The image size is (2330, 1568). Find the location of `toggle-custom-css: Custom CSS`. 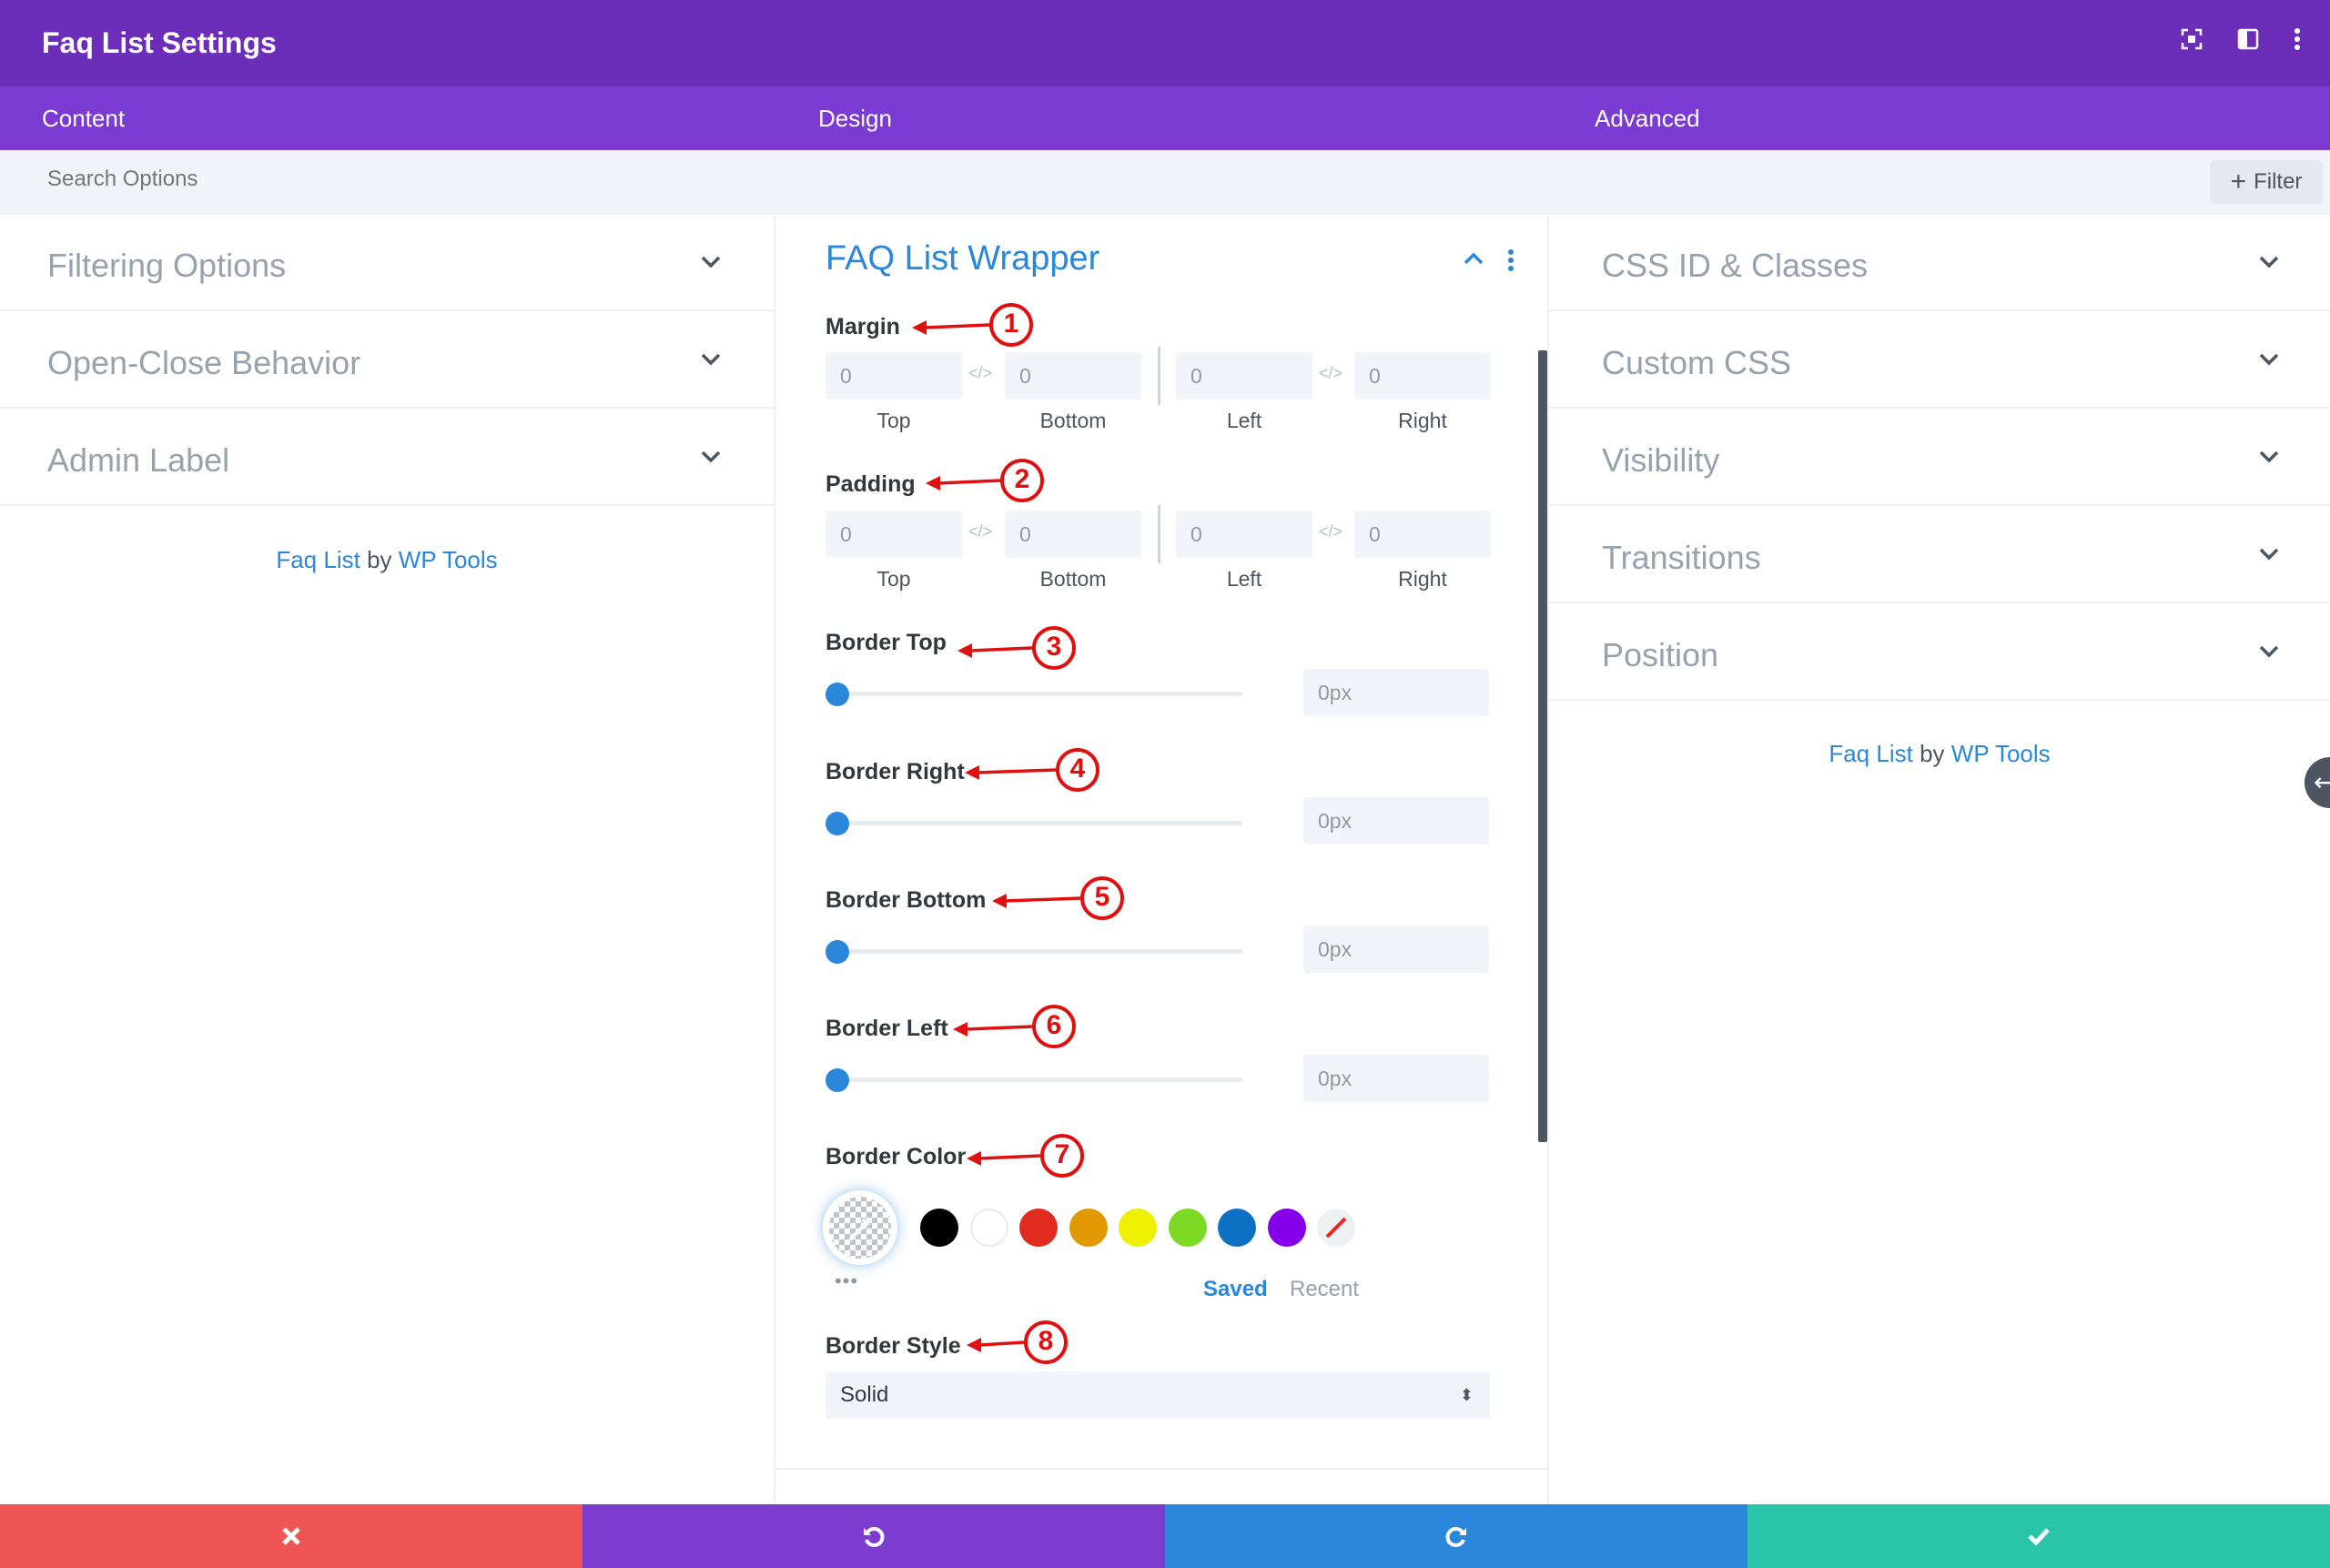

toggle-custom-css: Custom CSS is located at coordinates (1940, 360).